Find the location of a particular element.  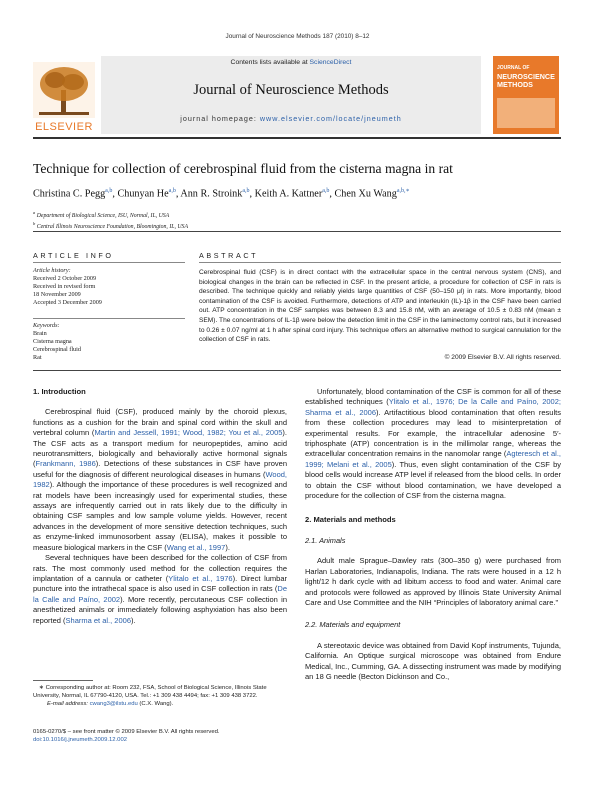

elsevier-tree-icon is located at coordinates (64, 90).